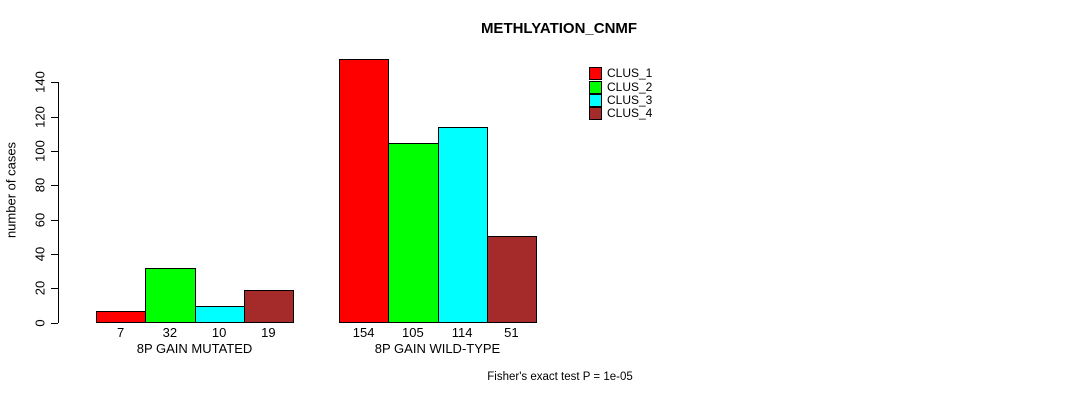  I want to click on bar-value-label: 19, so click(268, 332).